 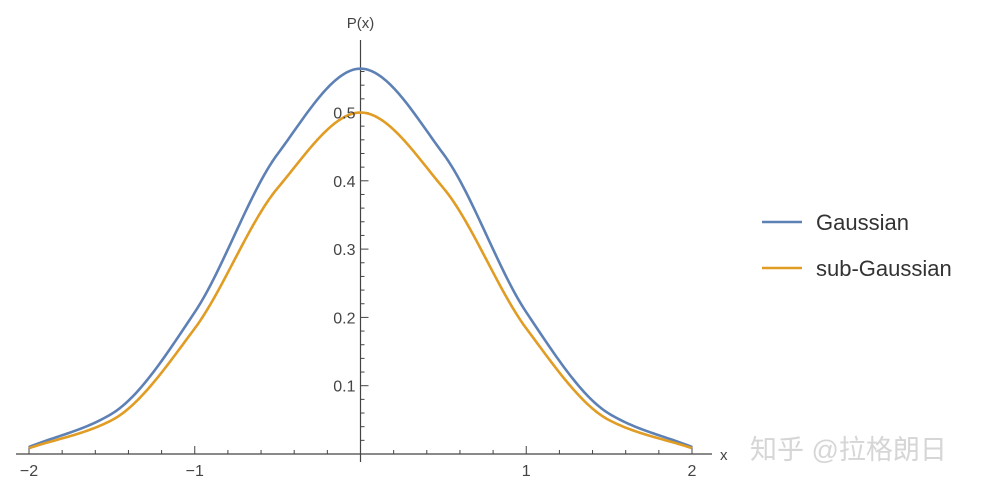 What do you see at coordinates (862, 222) in the screenshot?
I see `legend-label: Gaussian` at bounding box center [862, 222].